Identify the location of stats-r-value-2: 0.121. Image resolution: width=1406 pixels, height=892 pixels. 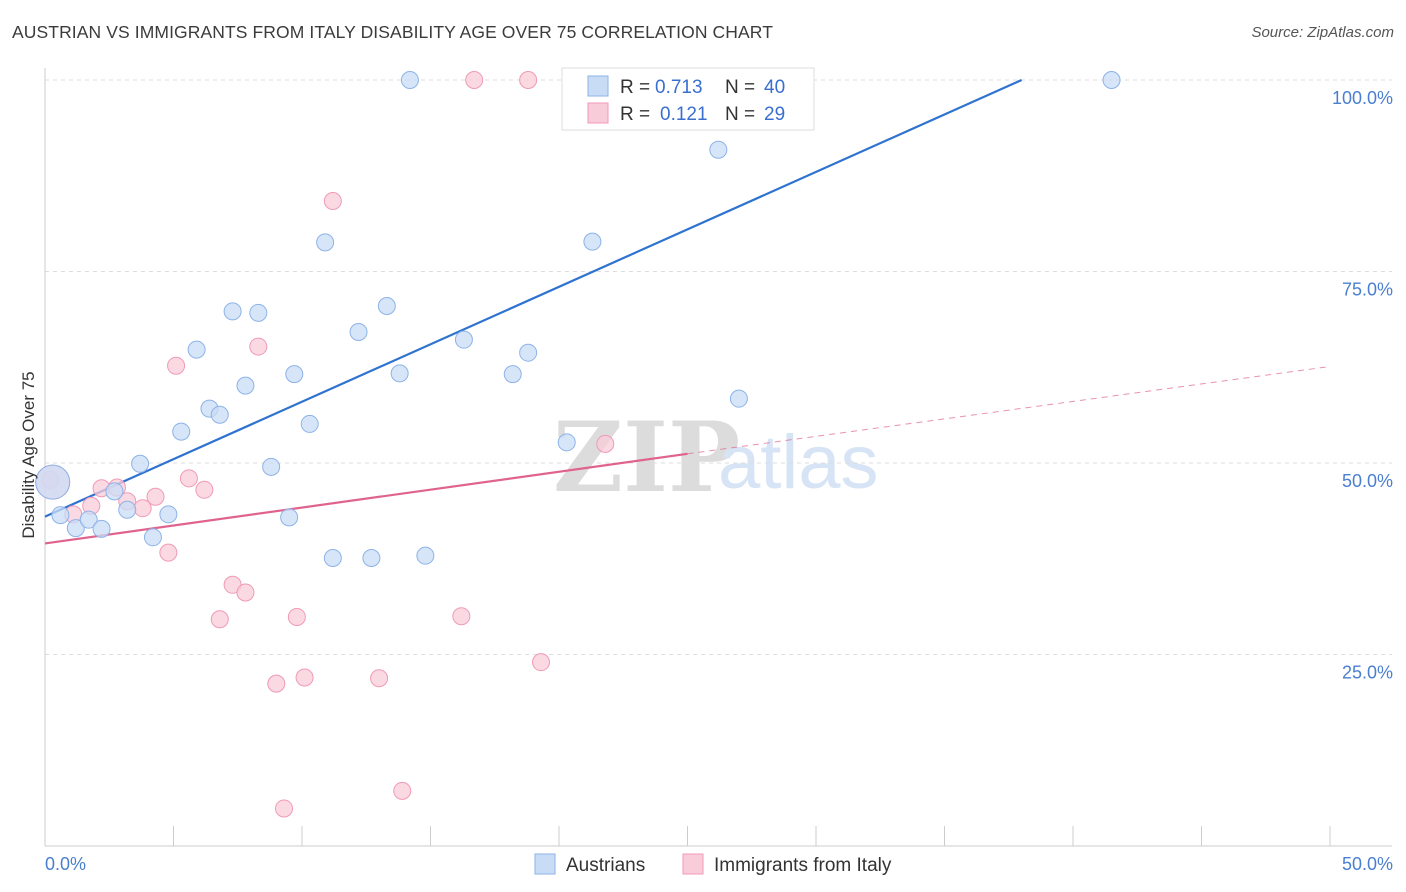
(684, 114).